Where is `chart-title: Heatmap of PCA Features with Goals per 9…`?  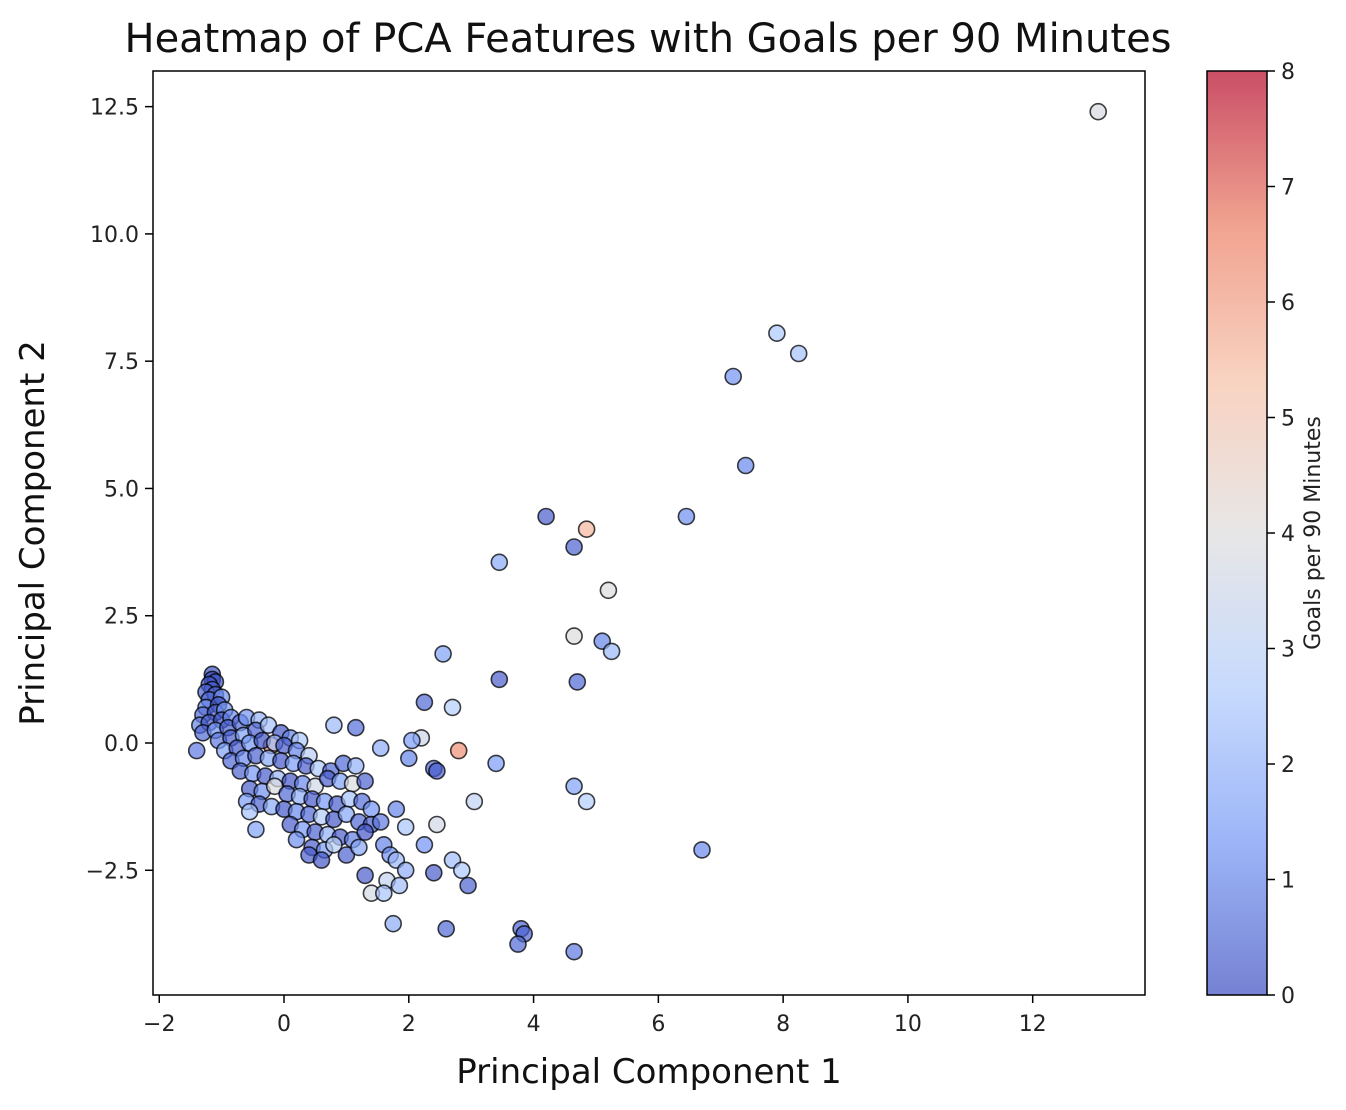 chart-title: Heatmap of PCA Features with Goals per 9… is located at coordinates (647, 39).